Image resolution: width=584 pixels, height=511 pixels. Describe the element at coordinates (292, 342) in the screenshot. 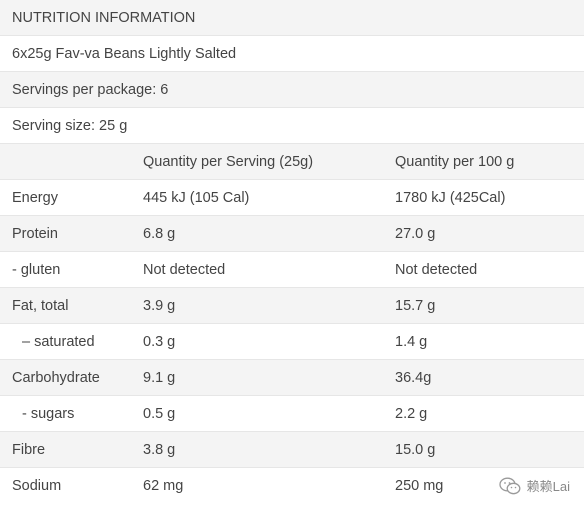

I see `table-row-saturated: – saturated 0.3 g 1.4 g` at that location.